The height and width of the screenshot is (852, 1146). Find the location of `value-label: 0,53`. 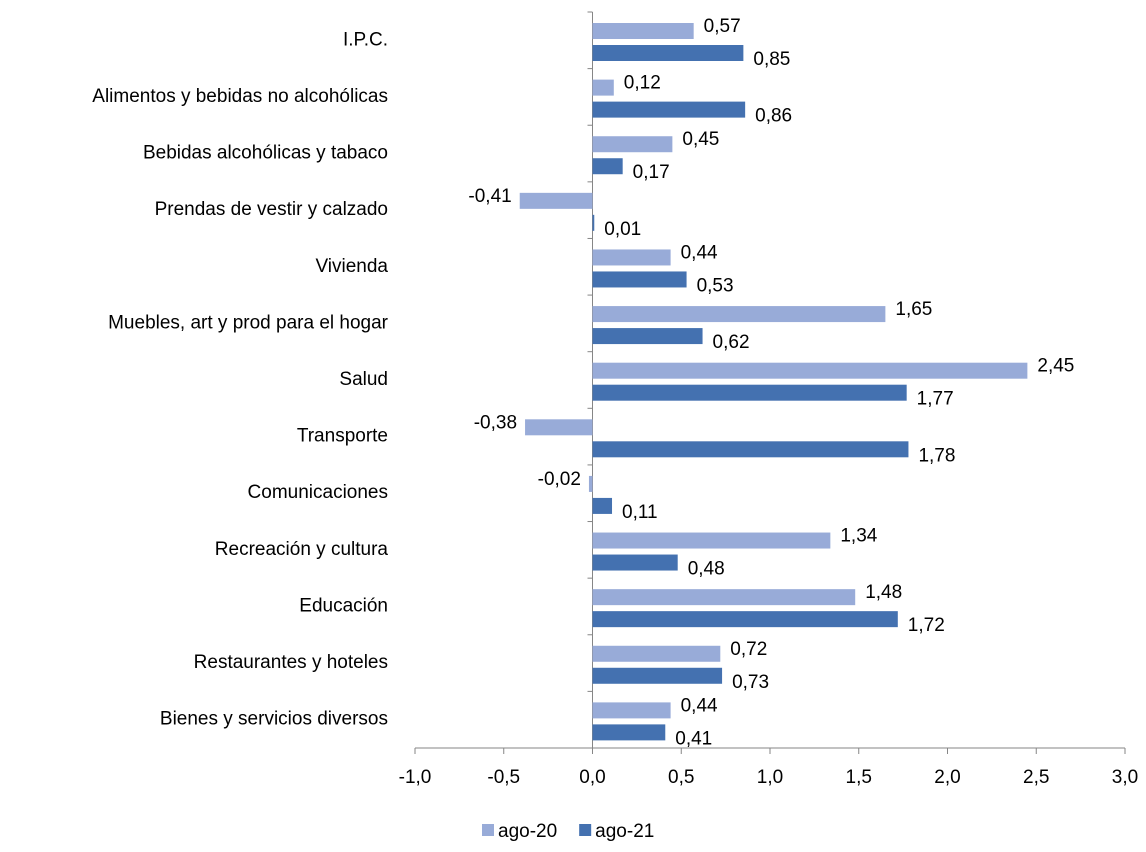

value-label: 0,53 is located at coordinates (715, 285).